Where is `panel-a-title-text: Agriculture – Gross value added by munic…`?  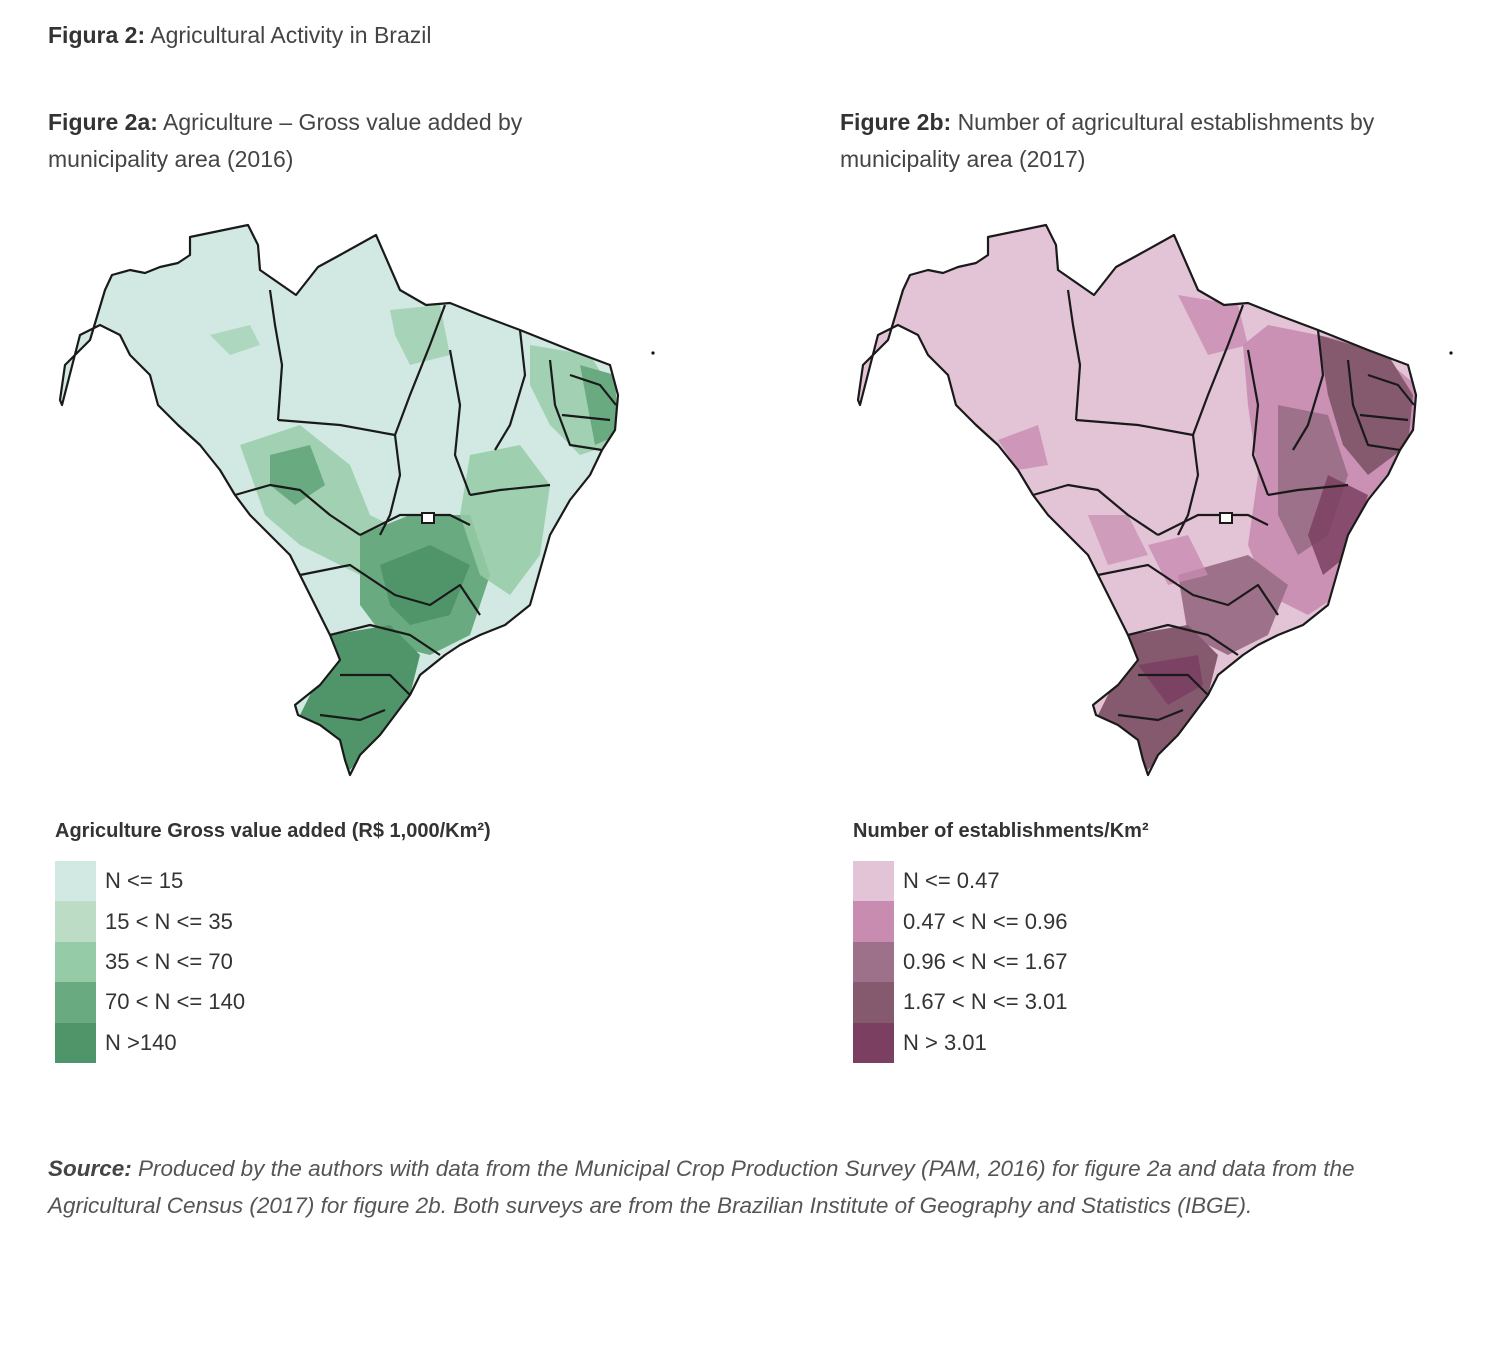 panel-a-title-text: Agriculture – Gross value added by munic… is located at coordinates (285, 140).